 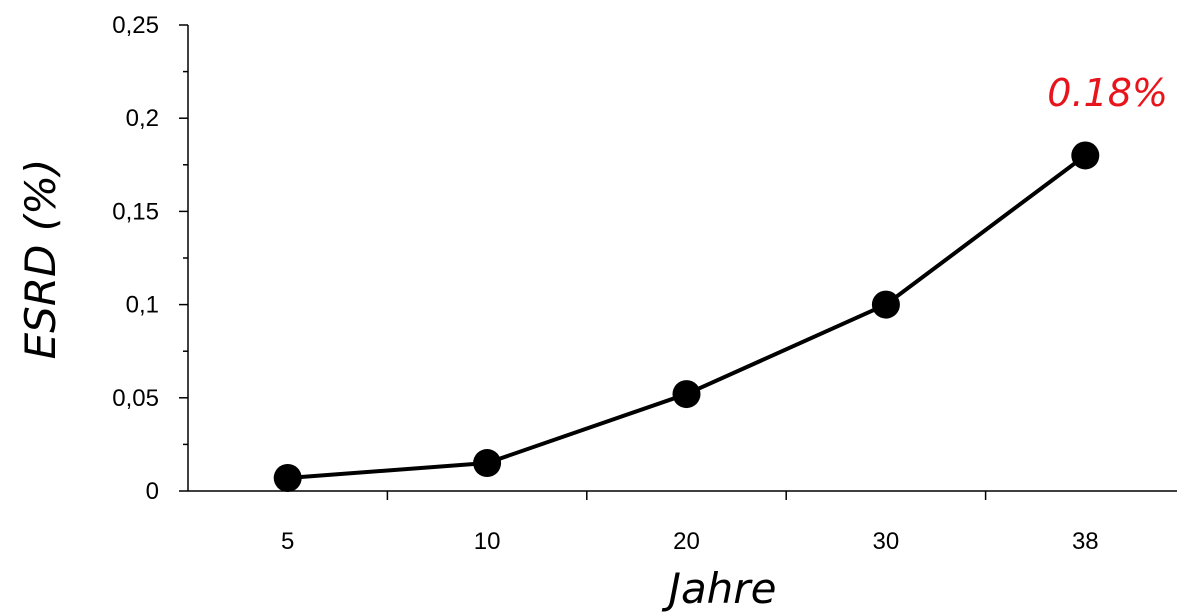 I want to click on y-tick-label: 0,2, so click(x=142, y=118).